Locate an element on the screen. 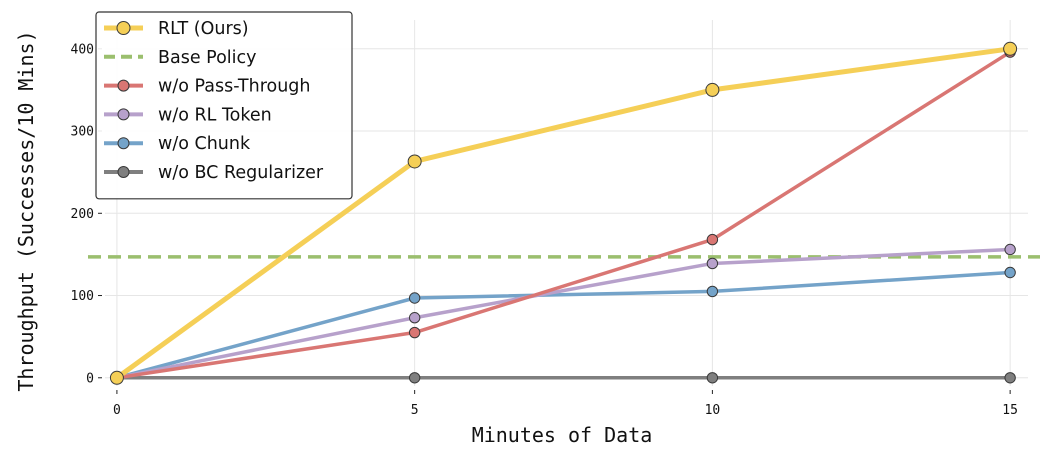 Image resolution: width=1063 pixels, height=459 pixels. legend-label-rlt-ours: RLT (Ours) is located at coordinates (203, 29).